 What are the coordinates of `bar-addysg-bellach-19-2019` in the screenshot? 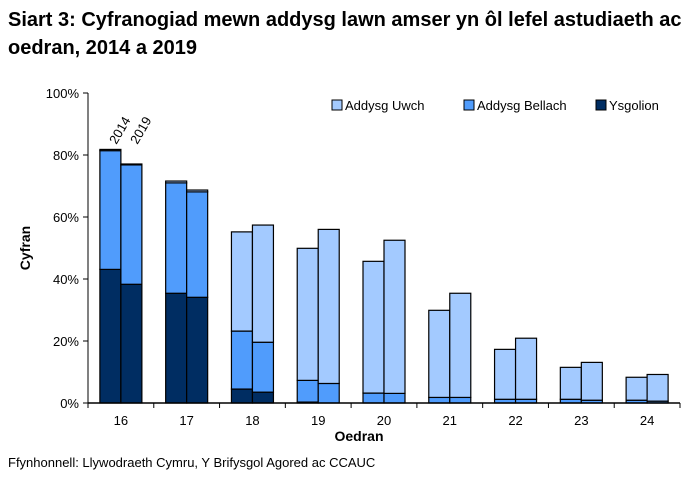 It's located at (328, 393).